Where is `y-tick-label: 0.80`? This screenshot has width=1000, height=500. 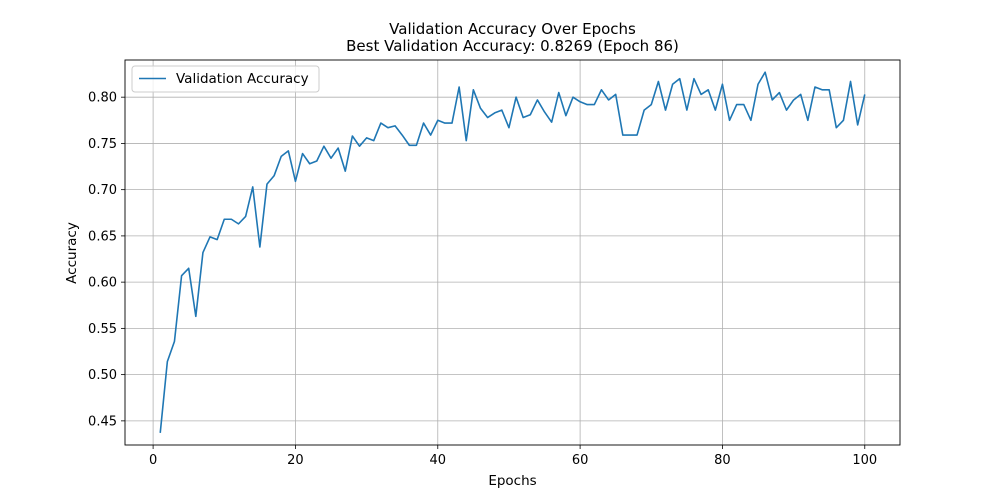 y-tick-label: 0.80 is located at coordinates (102, 98).